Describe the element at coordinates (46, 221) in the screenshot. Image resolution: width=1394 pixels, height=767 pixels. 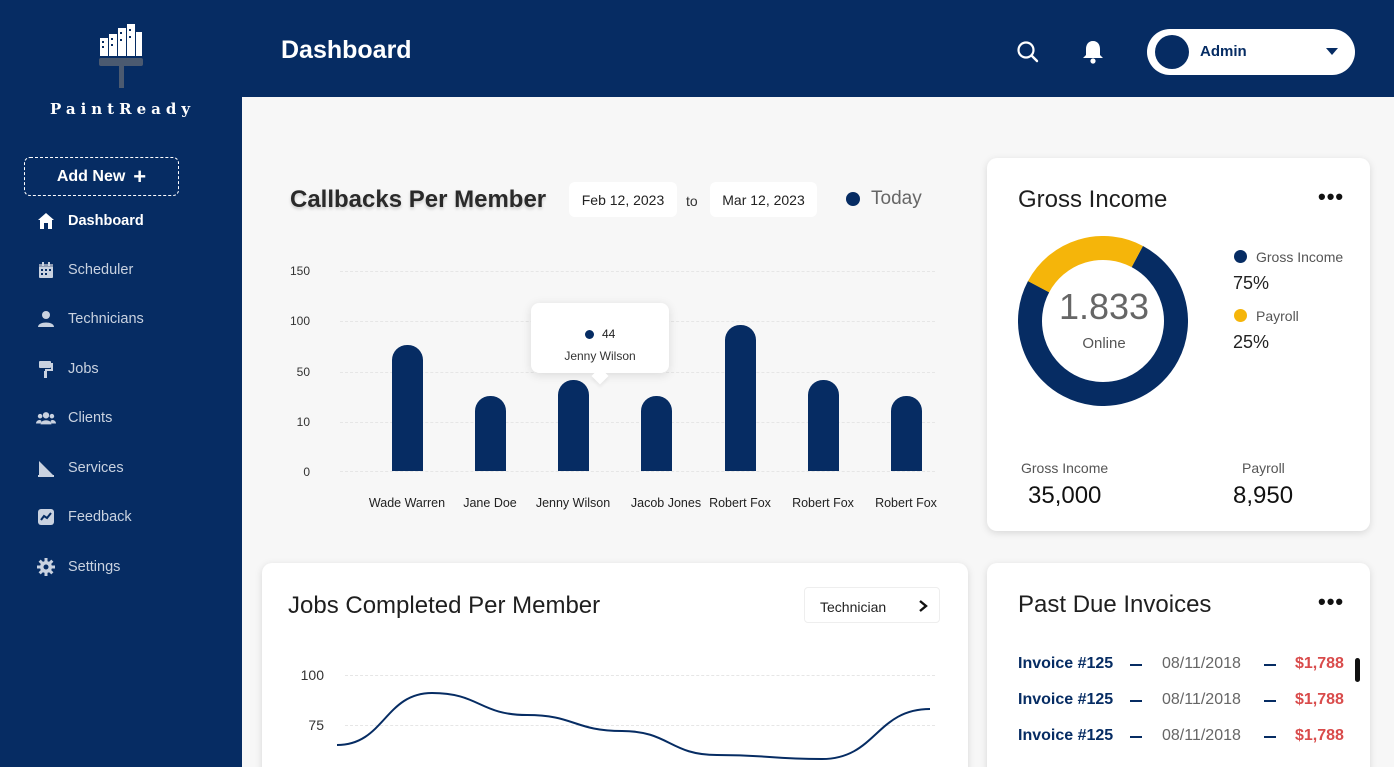
I see `home-icon` at that location.